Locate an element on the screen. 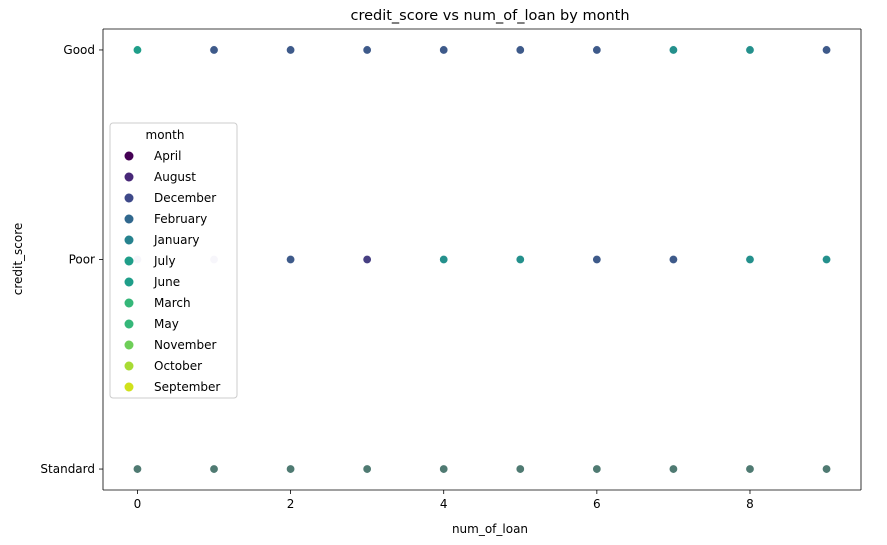 This screenshot has width=887, height=545. legend-label: April is located at coordinates (167, 156).